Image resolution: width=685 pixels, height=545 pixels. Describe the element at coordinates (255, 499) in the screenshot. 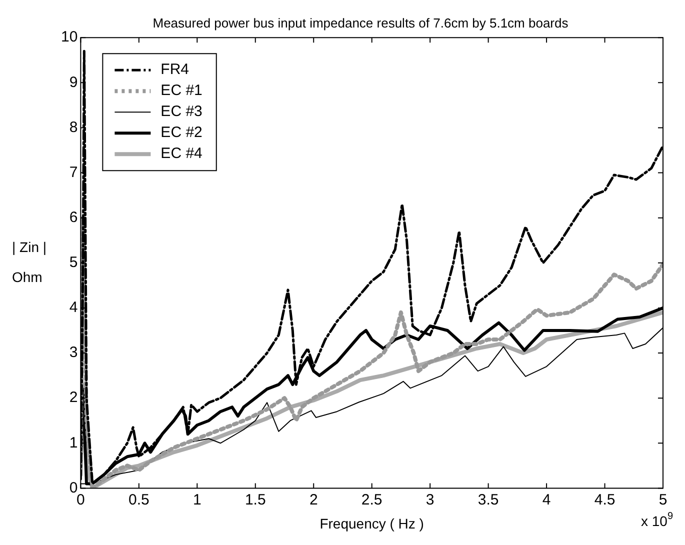

I see `x-tick-label: 1.5` at that location.